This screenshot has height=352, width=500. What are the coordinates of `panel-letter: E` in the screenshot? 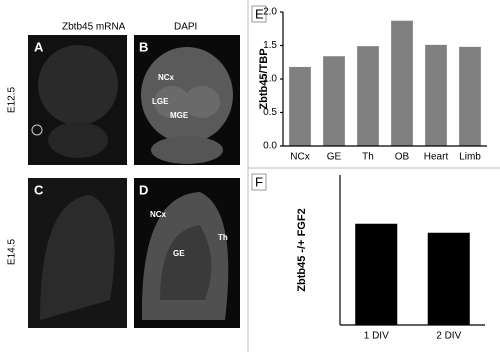 It's located at (259, 13).